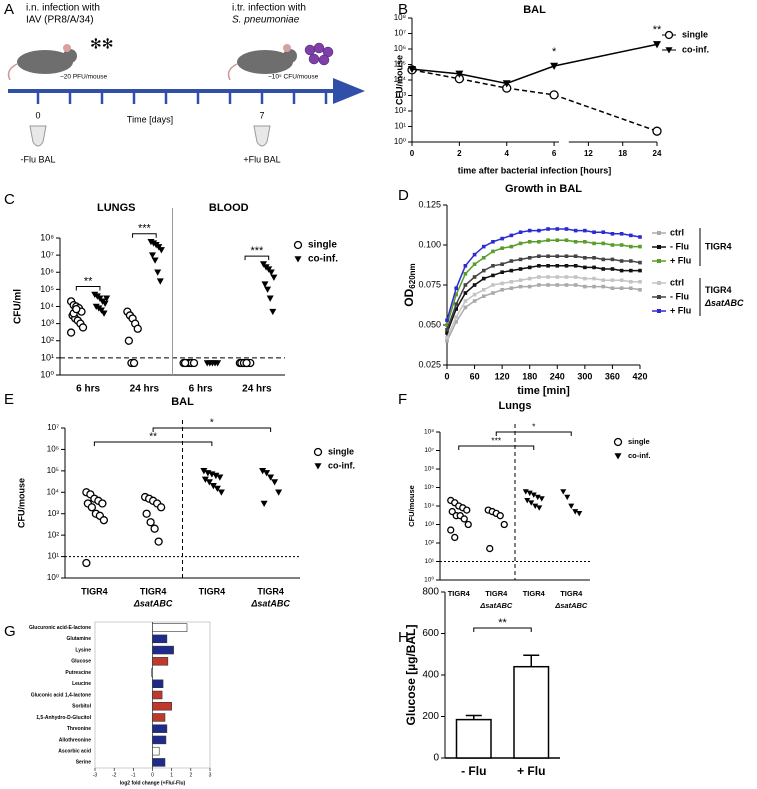 Image resolution: width=757 pixels, height=789 pixels. What do you see at coordinates (9, 9) in the screenshot?
I see `panel-letter: A` at bounding box center [9, 9].